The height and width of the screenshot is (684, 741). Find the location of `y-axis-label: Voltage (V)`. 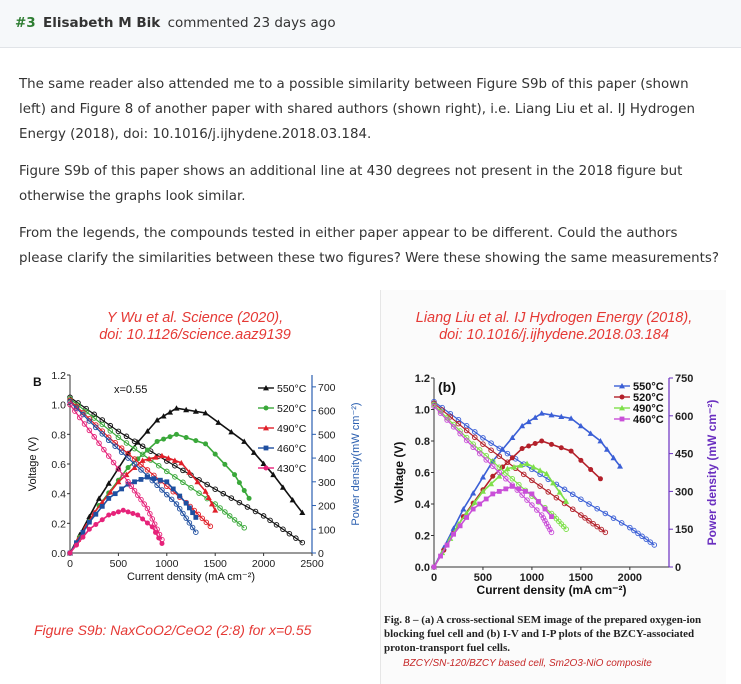

y-axis-label: Voltage (V) is located at coordinates (399, 473).